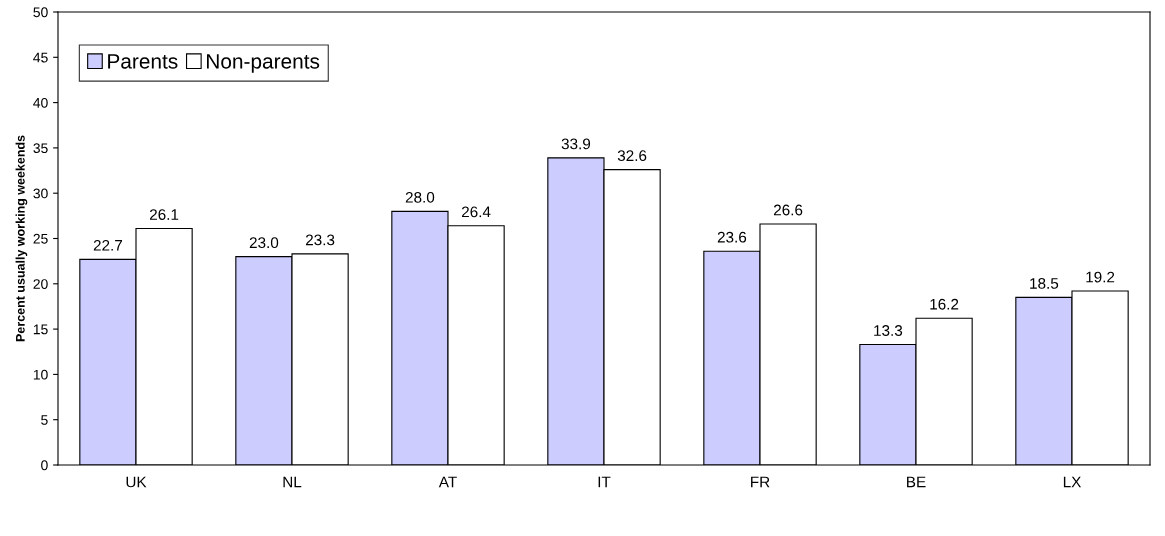 This screenshot has width=1165, height=536. What do you see at coordinates (44, 465) in the screenshot?
I see `y-tick-label: 0` at bounding box center [44, 465].